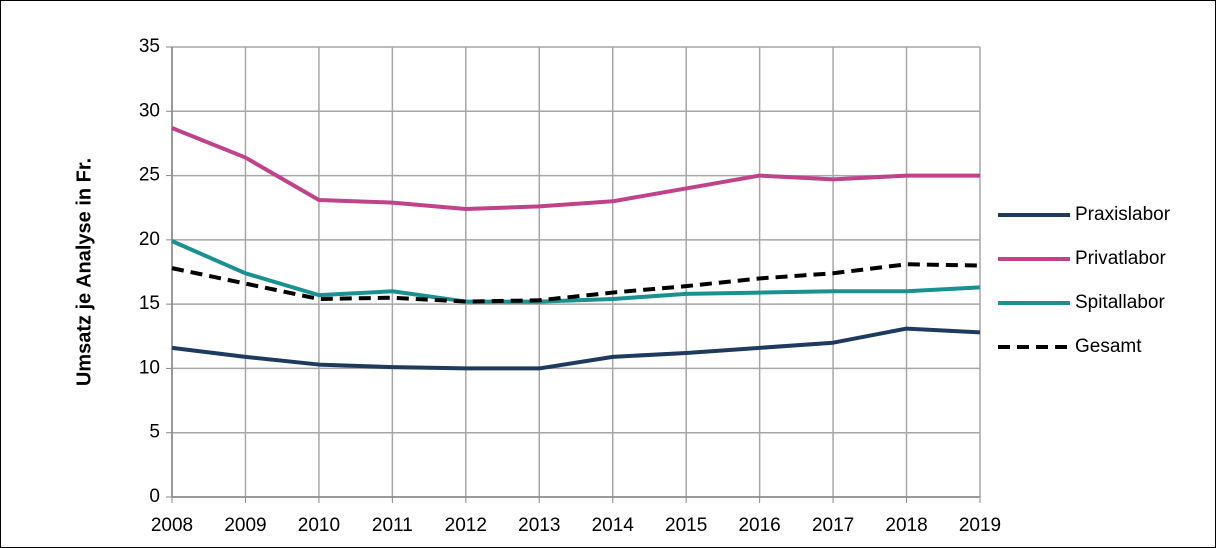 This screenshot has width=1216, height=548. What do you see at coordinates (906, 525) in the screenshot?
I see `x-tick-label: 2018` at bounding box center [906, 525].